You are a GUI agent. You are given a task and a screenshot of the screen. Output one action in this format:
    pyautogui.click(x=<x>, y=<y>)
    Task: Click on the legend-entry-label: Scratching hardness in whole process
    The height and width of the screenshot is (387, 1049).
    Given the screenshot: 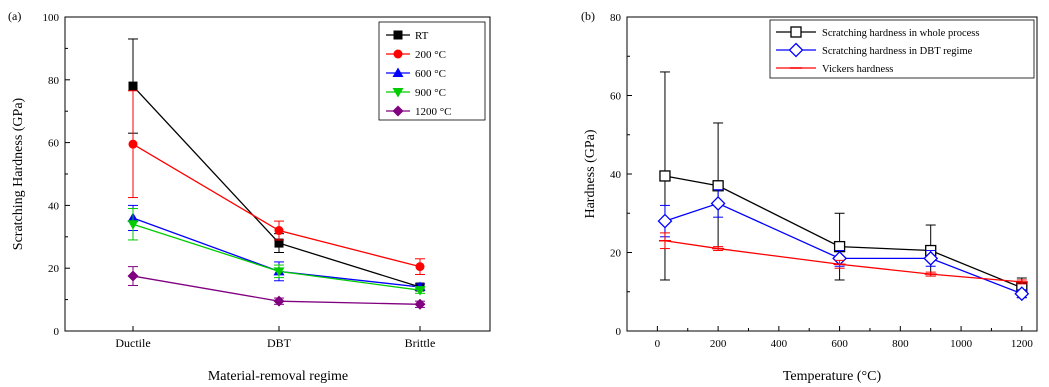 What is the action you would take?
    pyautogui.click(x=900, y=33)
    